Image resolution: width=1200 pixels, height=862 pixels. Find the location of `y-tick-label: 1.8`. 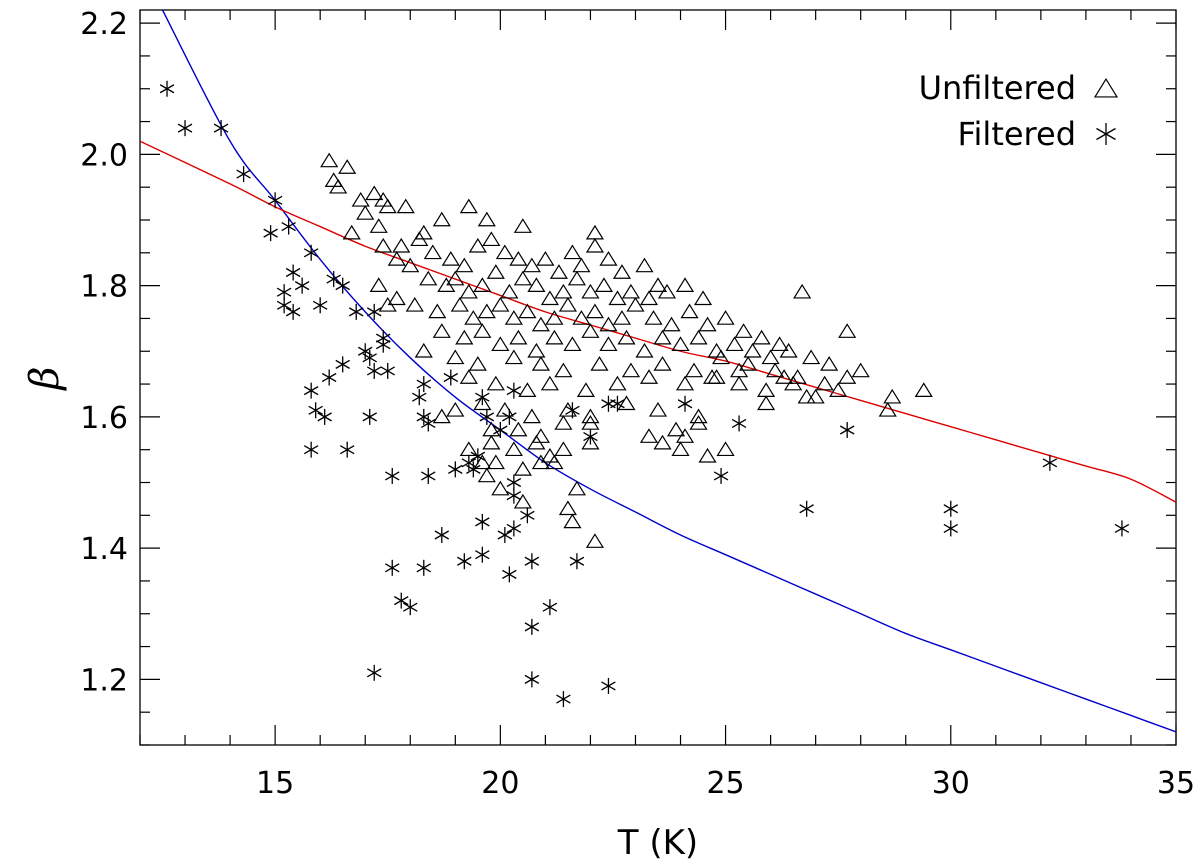

y-tick-label: 1.8 is located at coordinates (104, 287).